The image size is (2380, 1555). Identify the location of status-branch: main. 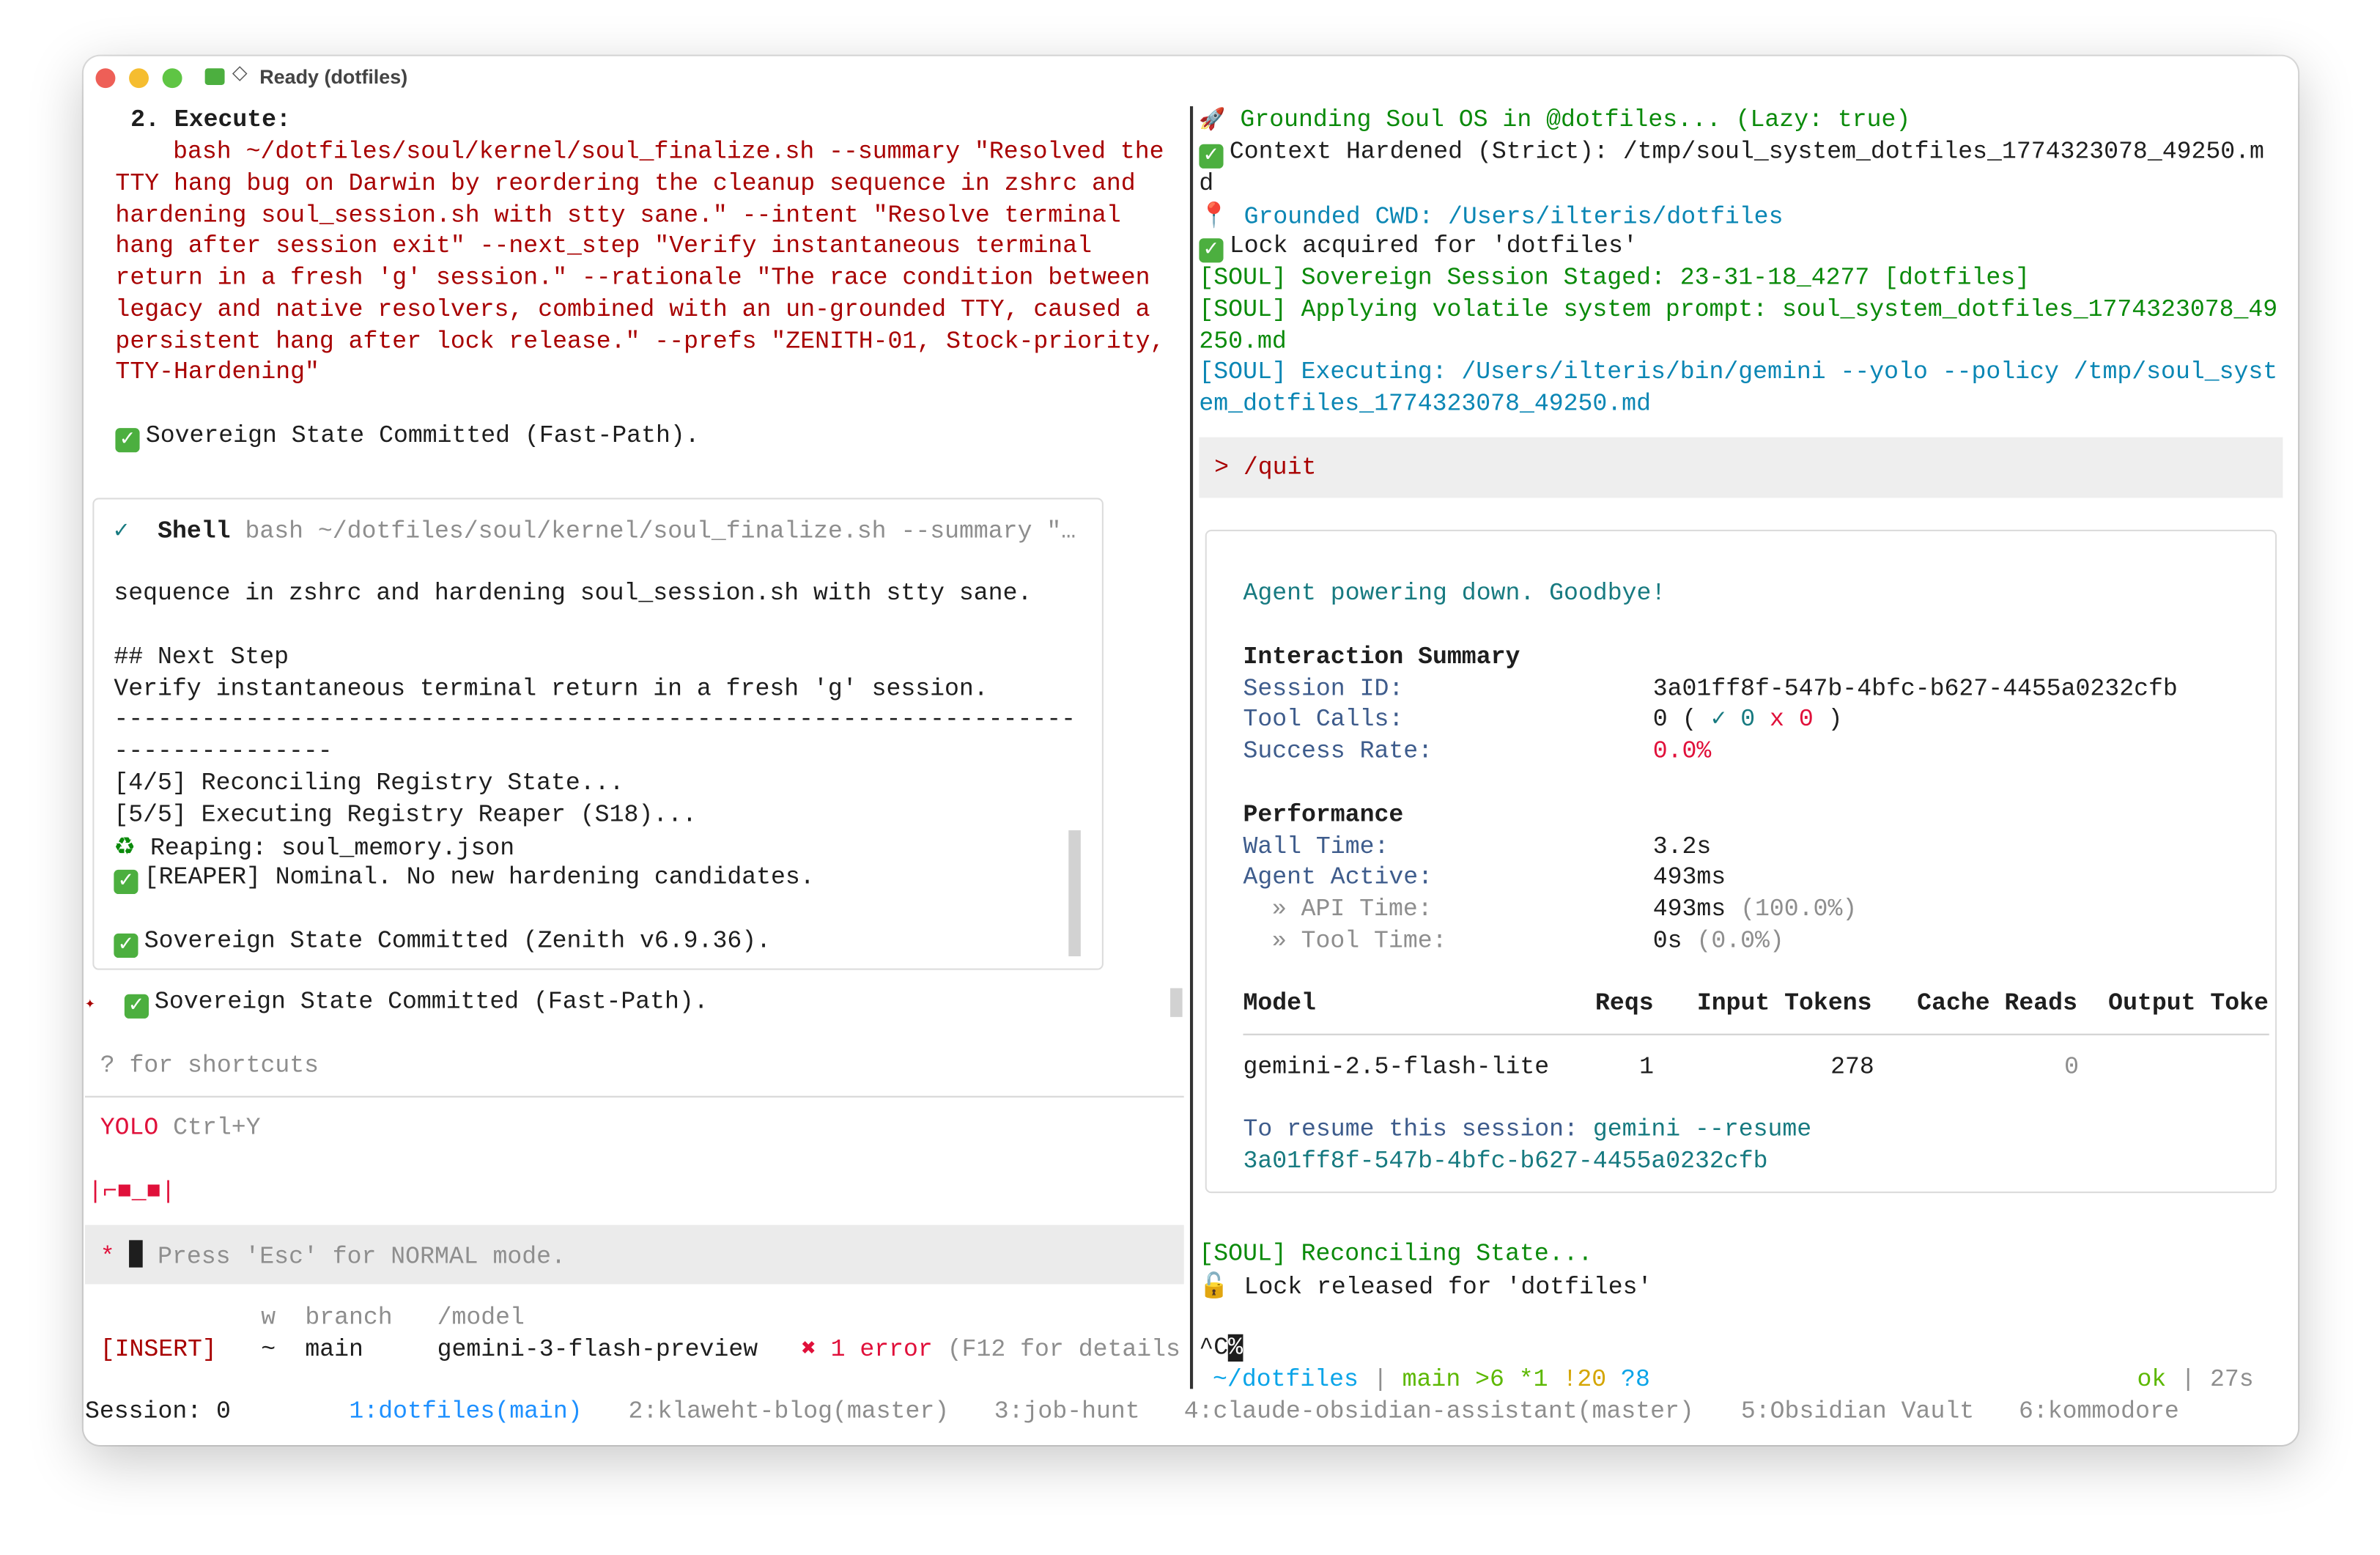
(334, 1350).